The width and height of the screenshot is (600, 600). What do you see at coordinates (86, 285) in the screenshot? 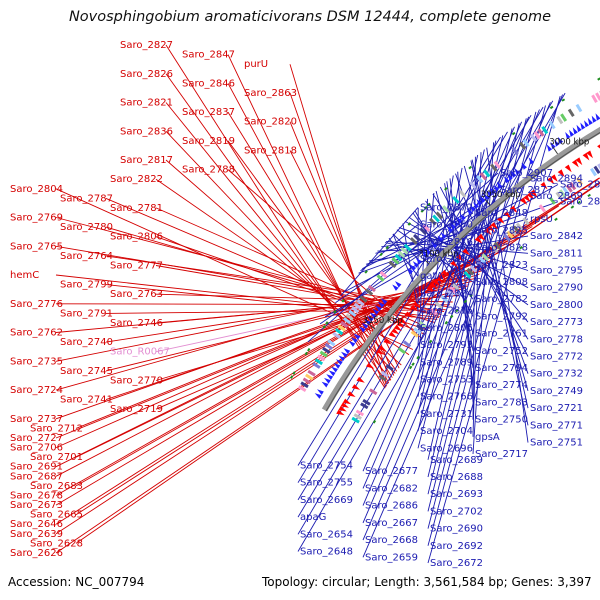
I see `left-gene-label: Saro_2799` at bounding box center [86, 285].